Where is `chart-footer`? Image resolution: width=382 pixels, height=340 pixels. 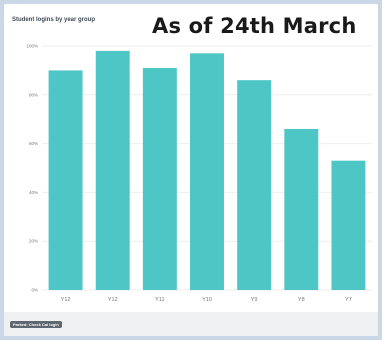
chart-footer is located at coordinates (191, 324).